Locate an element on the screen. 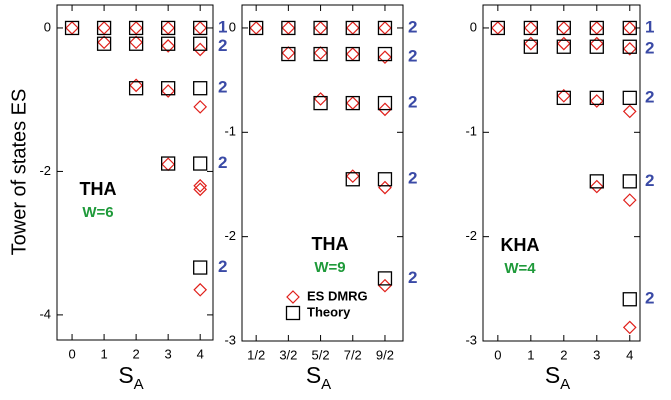 The height and width of the screenshot is (400, 671). width-label: W=9 is located at coordinates (329, 267).